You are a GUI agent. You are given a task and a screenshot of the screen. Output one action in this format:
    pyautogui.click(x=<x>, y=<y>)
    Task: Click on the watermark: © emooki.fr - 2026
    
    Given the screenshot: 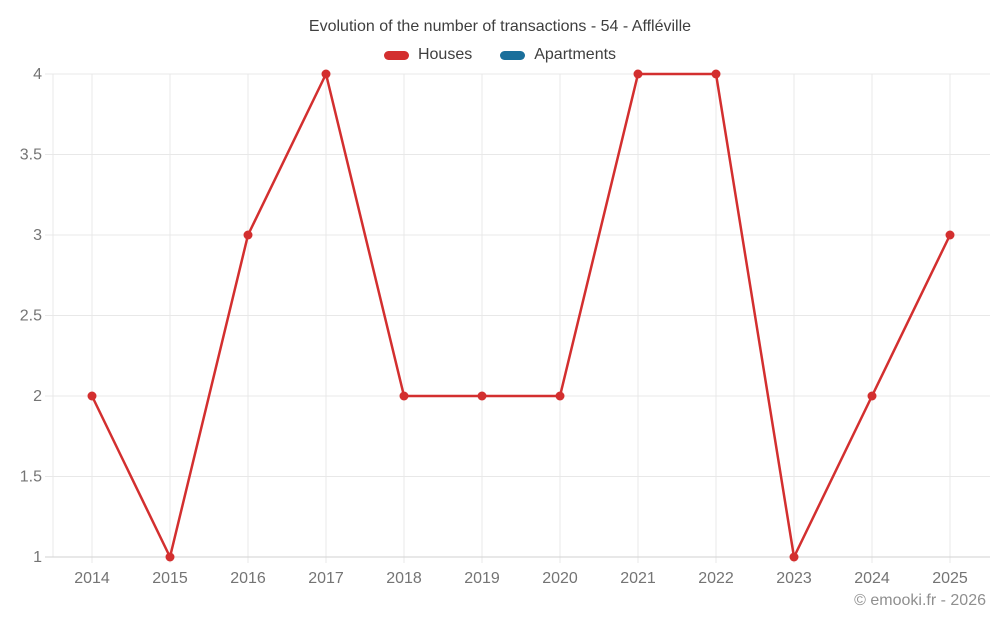 What is the action you would take?
    pyautogui.click(x=920, y=600)
    